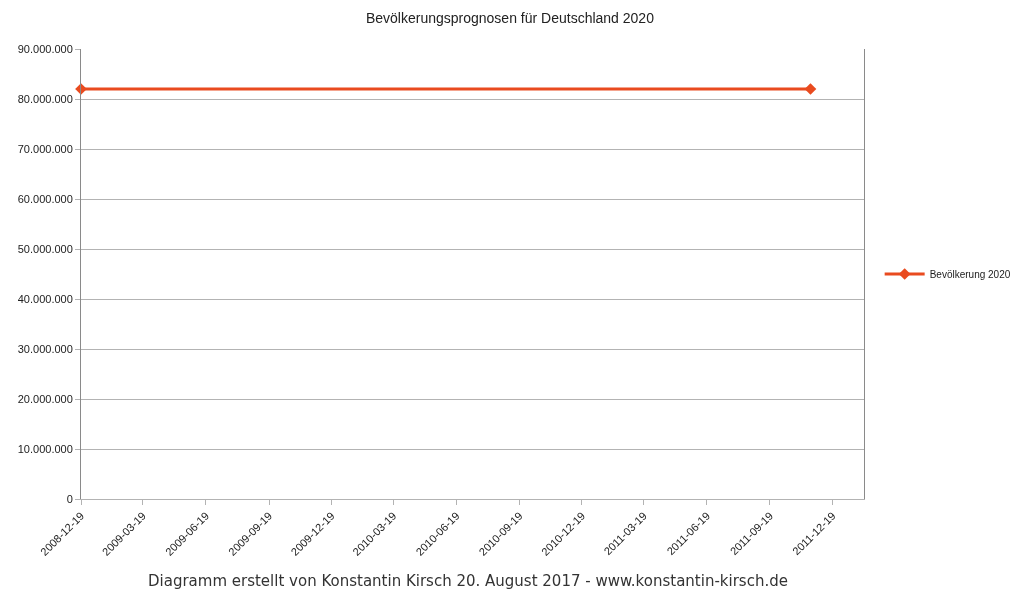 Image resolution: width=1024 pixels, height=595 pixels. I want to click on y-tick-label: 40.000.000, so click(45, 298).